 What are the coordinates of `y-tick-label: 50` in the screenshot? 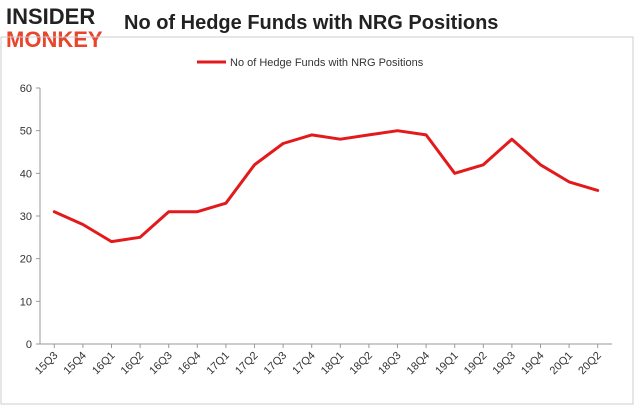 It's located at (26, 132).